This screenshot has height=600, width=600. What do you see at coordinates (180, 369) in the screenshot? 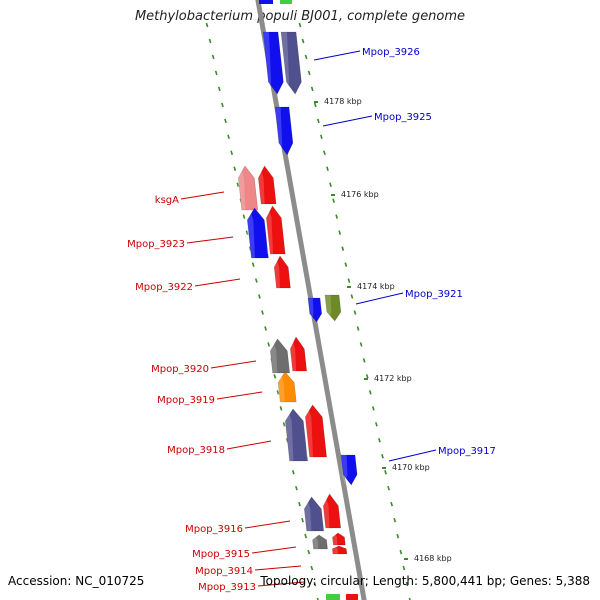
I see `gene-label-reverse: Mpop_3920` at bounding box center [180, 369].